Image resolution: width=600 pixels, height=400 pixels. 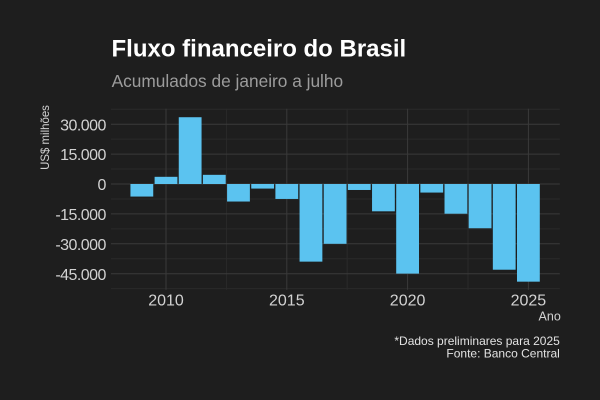 What do you see at coordinates (45, 137) in the screenshot?
I see `svg-text: US$ milhões` at bounding box center [45, 137].